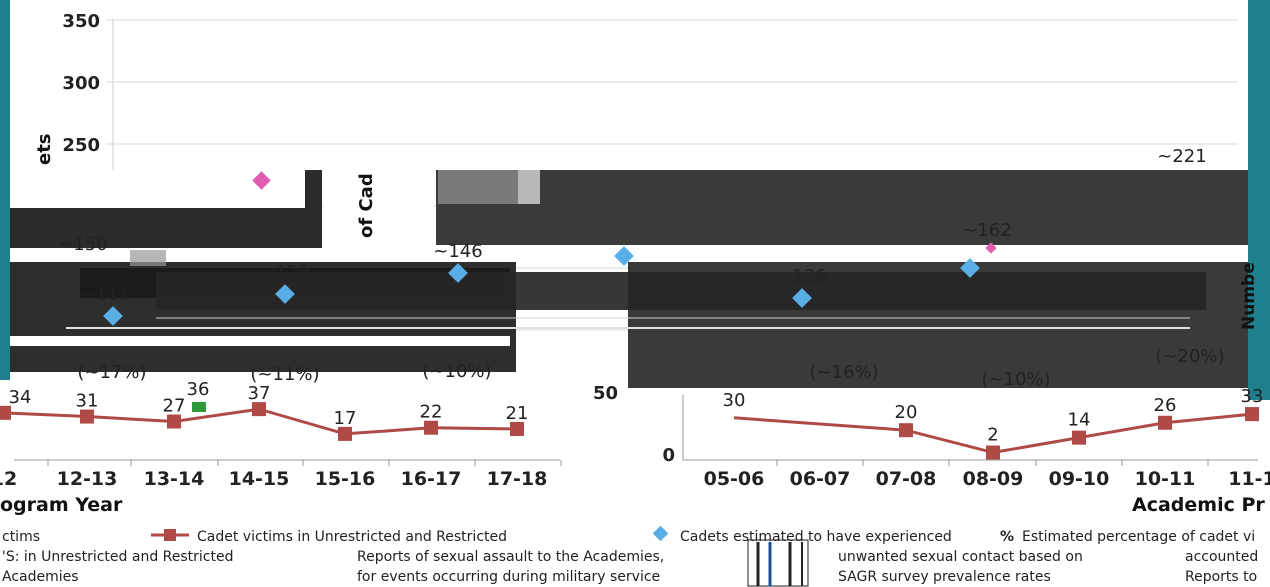  Describe the element at coordinates (456, 371) in the screenshot. I see `overlay-label-3: (~10%)` at that location.